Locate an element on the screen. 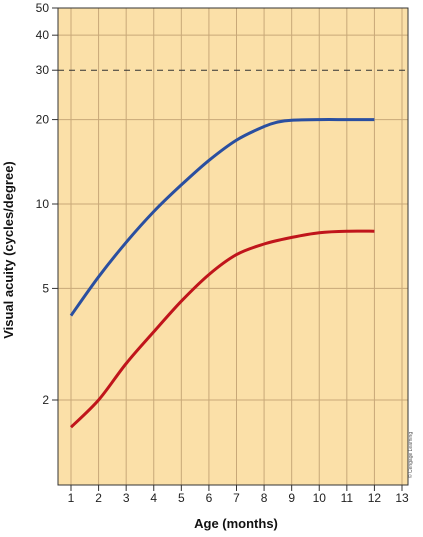  x-tick-label-6: 6 is located at coordinates (209, 498).